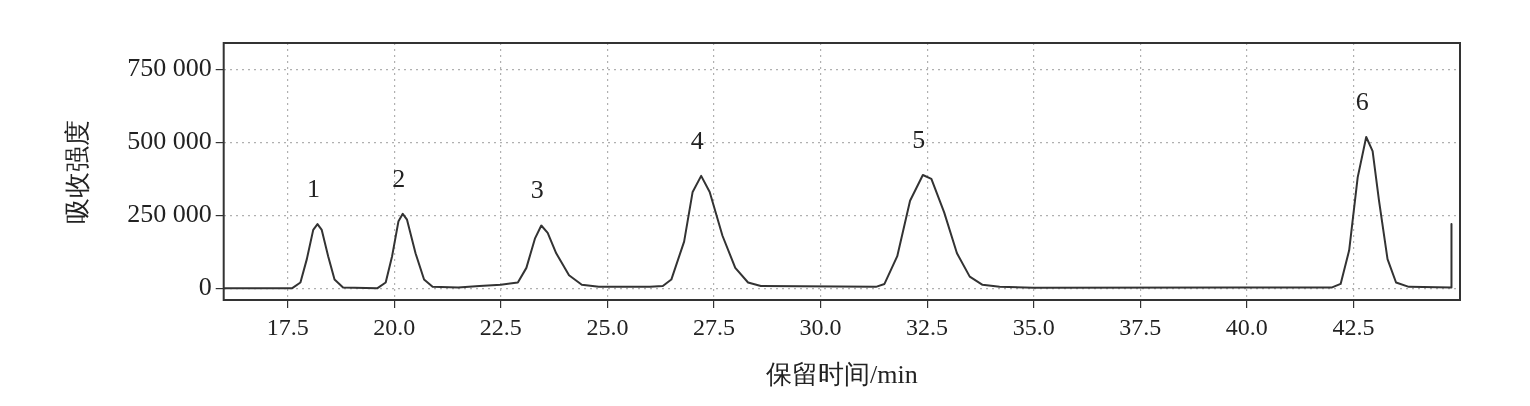  What do you see at coordinates (394, 326) in the screenshot?
I see `x-tick-label: 20.0` at bounding box center [394, 326].